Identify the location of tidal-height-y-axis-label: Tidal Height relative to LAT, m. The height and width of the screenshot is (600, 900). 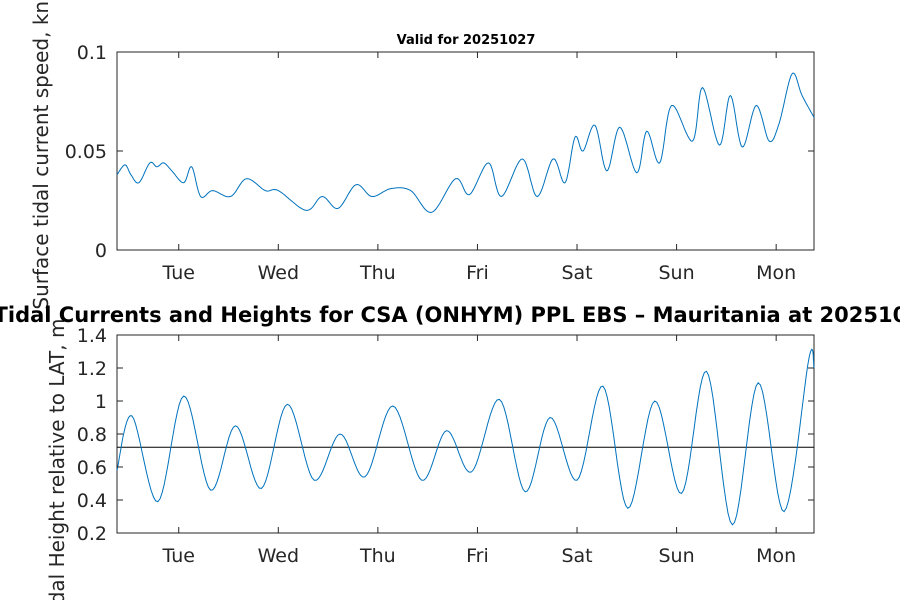
(57, 459).